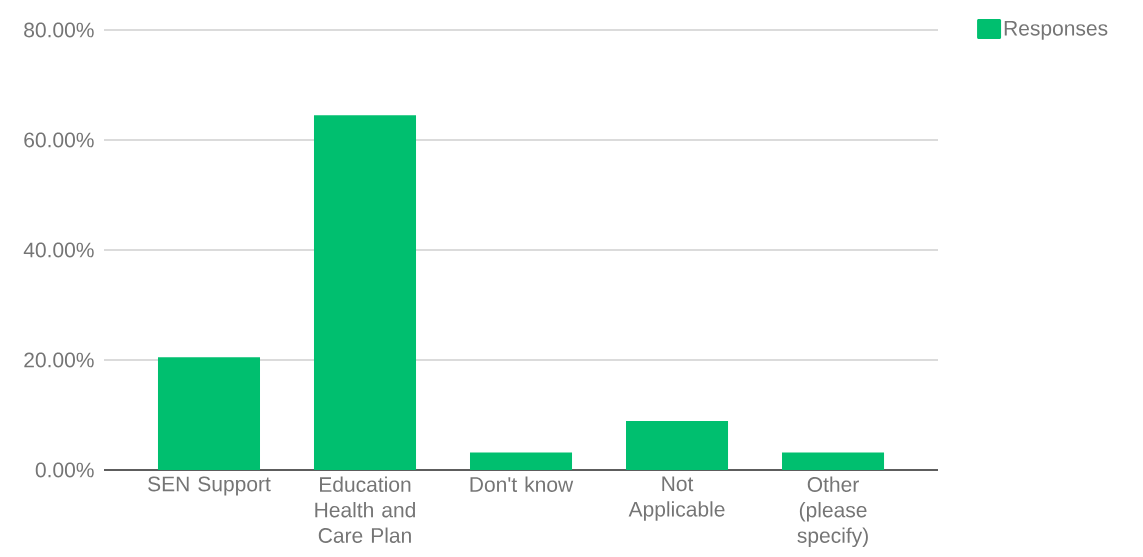  I want to click on y-tick-label: 40.00%, so click(58, 250).